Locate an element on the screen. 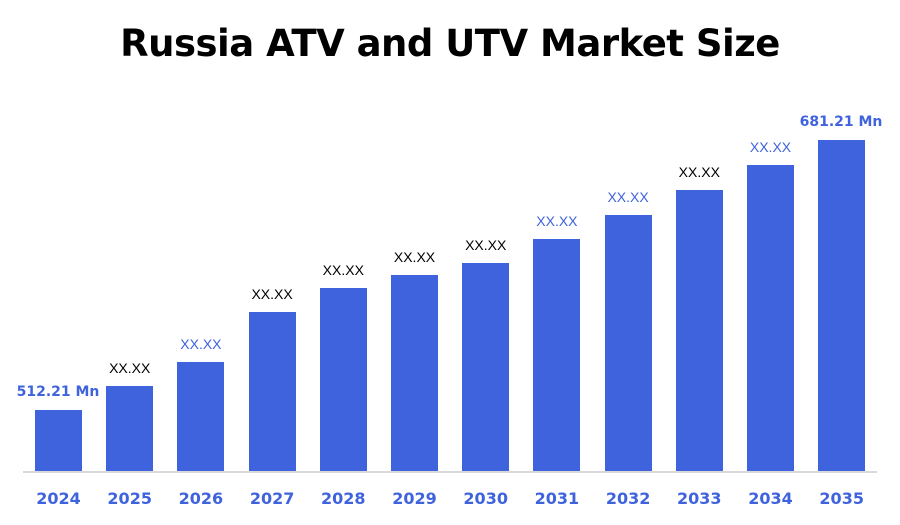 The width and height of the screenshot is (900, 525). data-label-2034: XX.XX is located at coordinates (770, 147).